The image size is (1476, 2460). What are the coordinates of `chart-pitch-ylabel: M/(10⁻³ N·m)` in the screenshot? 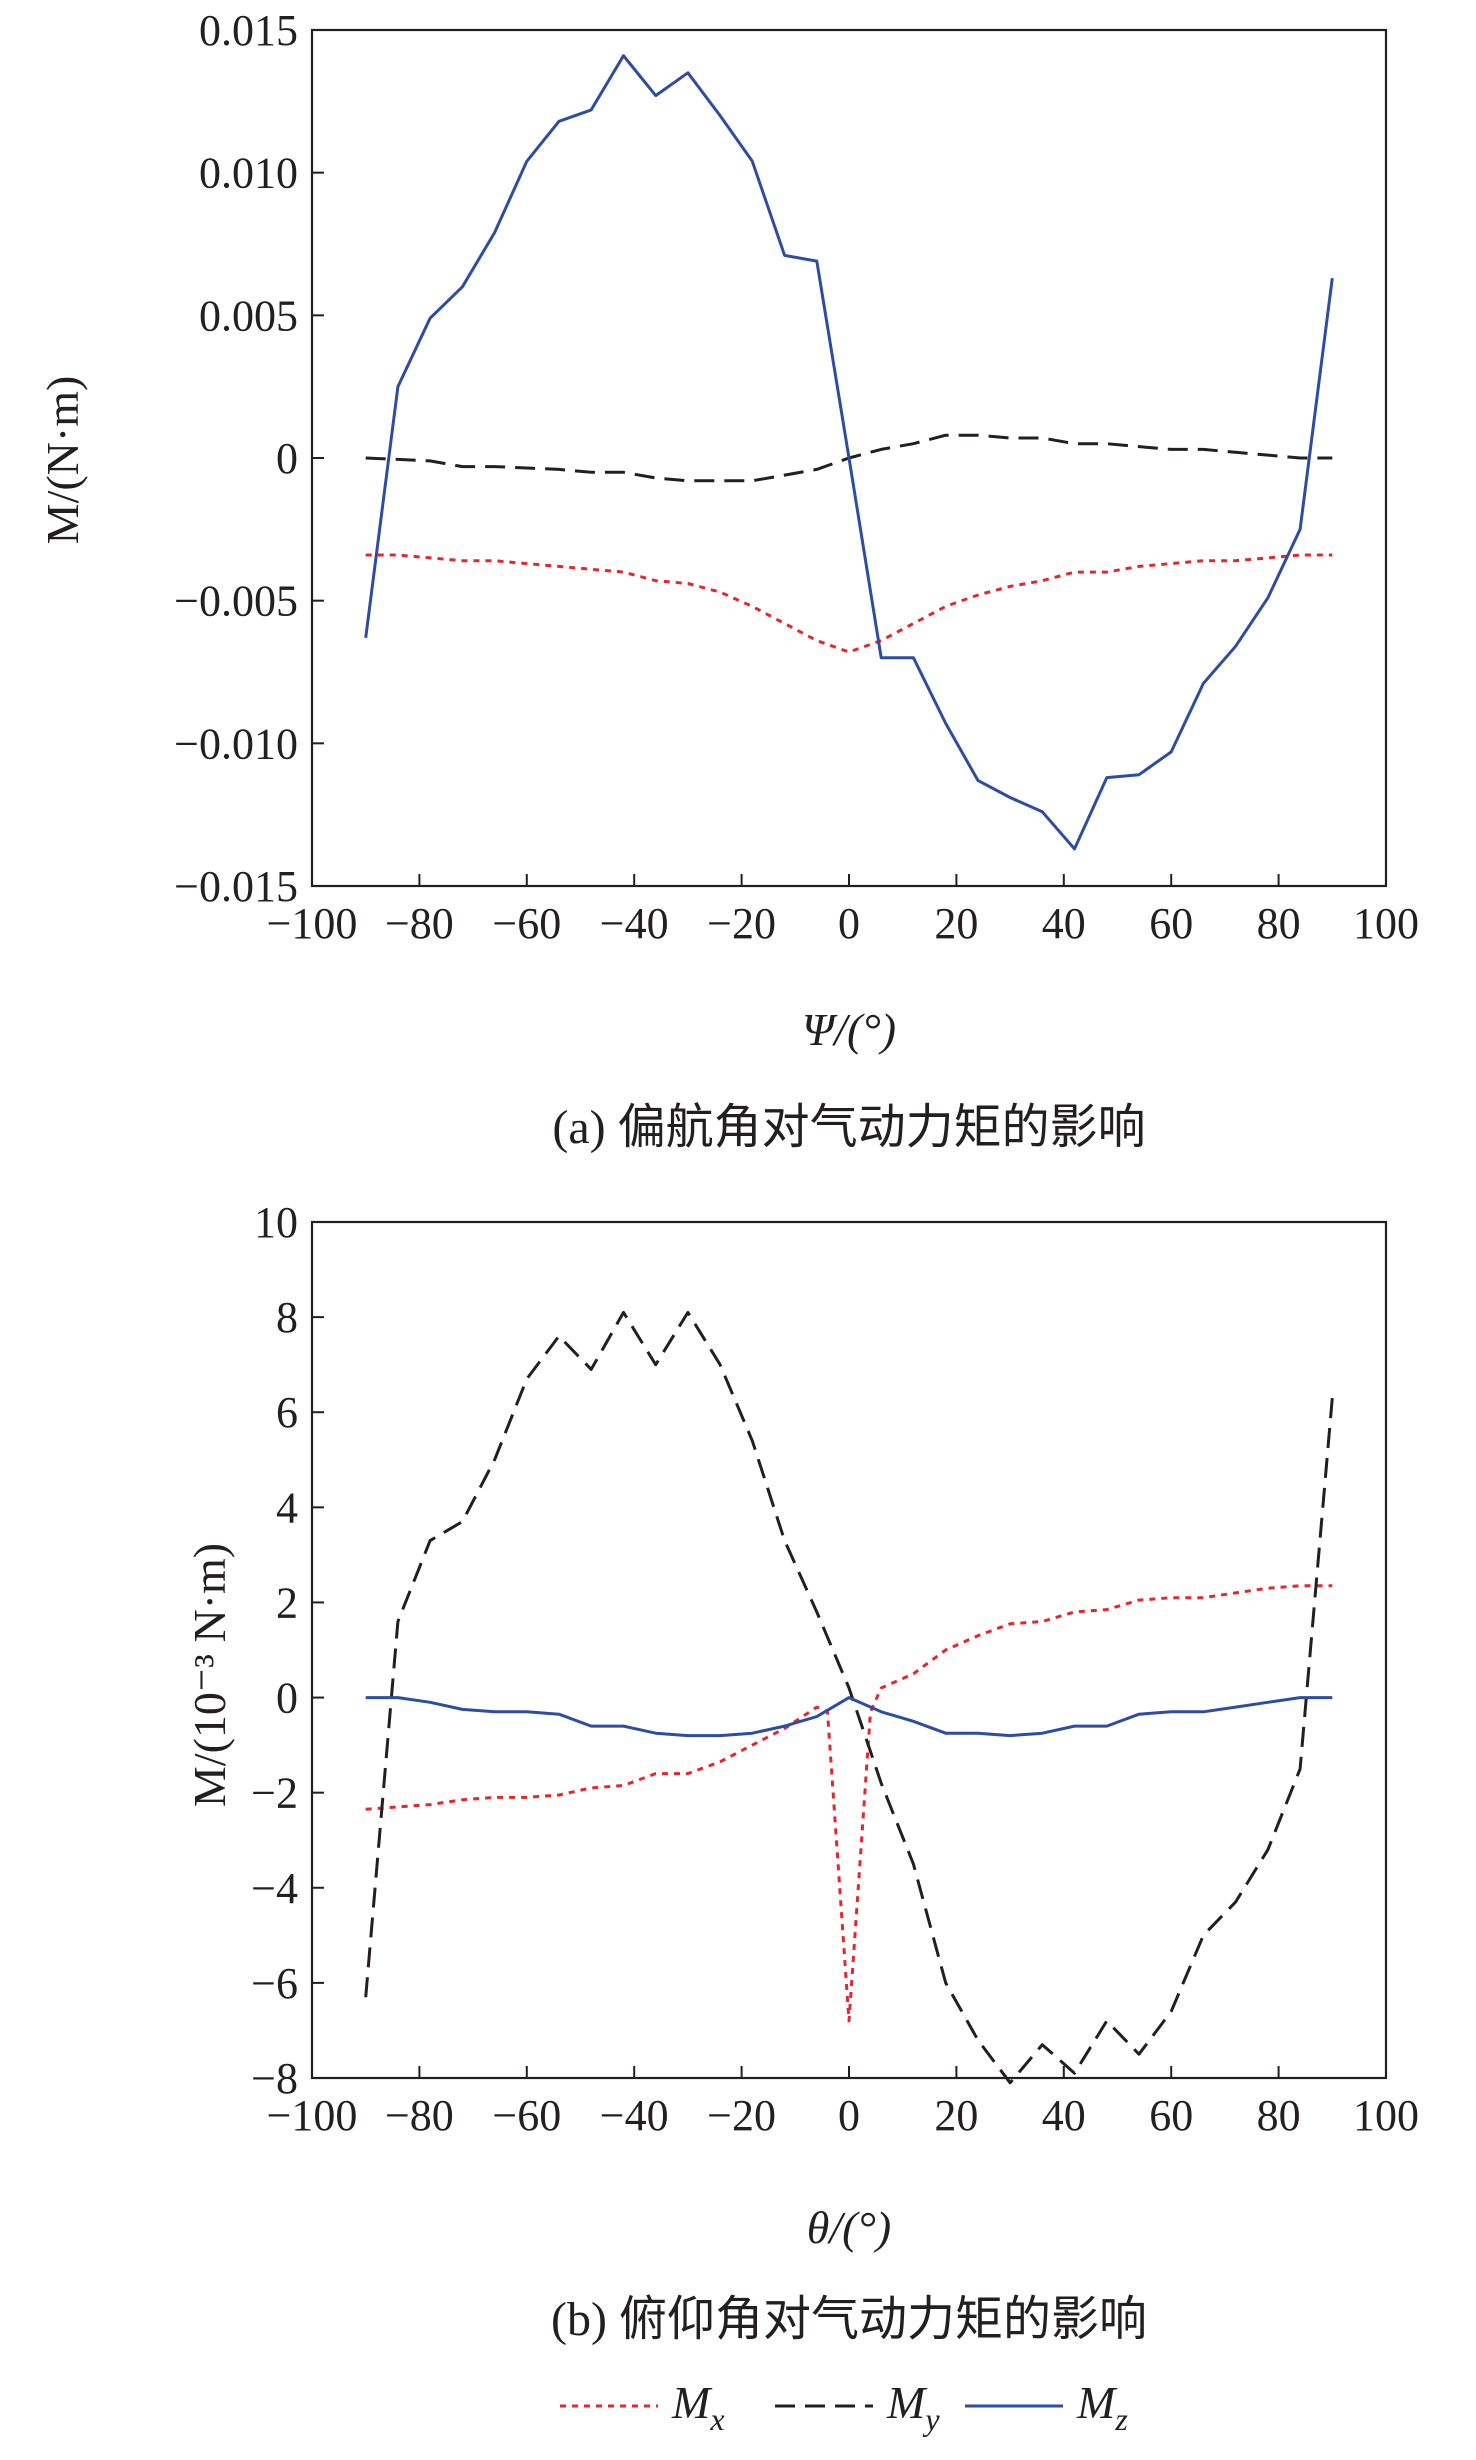 It's located at (209, 1675).